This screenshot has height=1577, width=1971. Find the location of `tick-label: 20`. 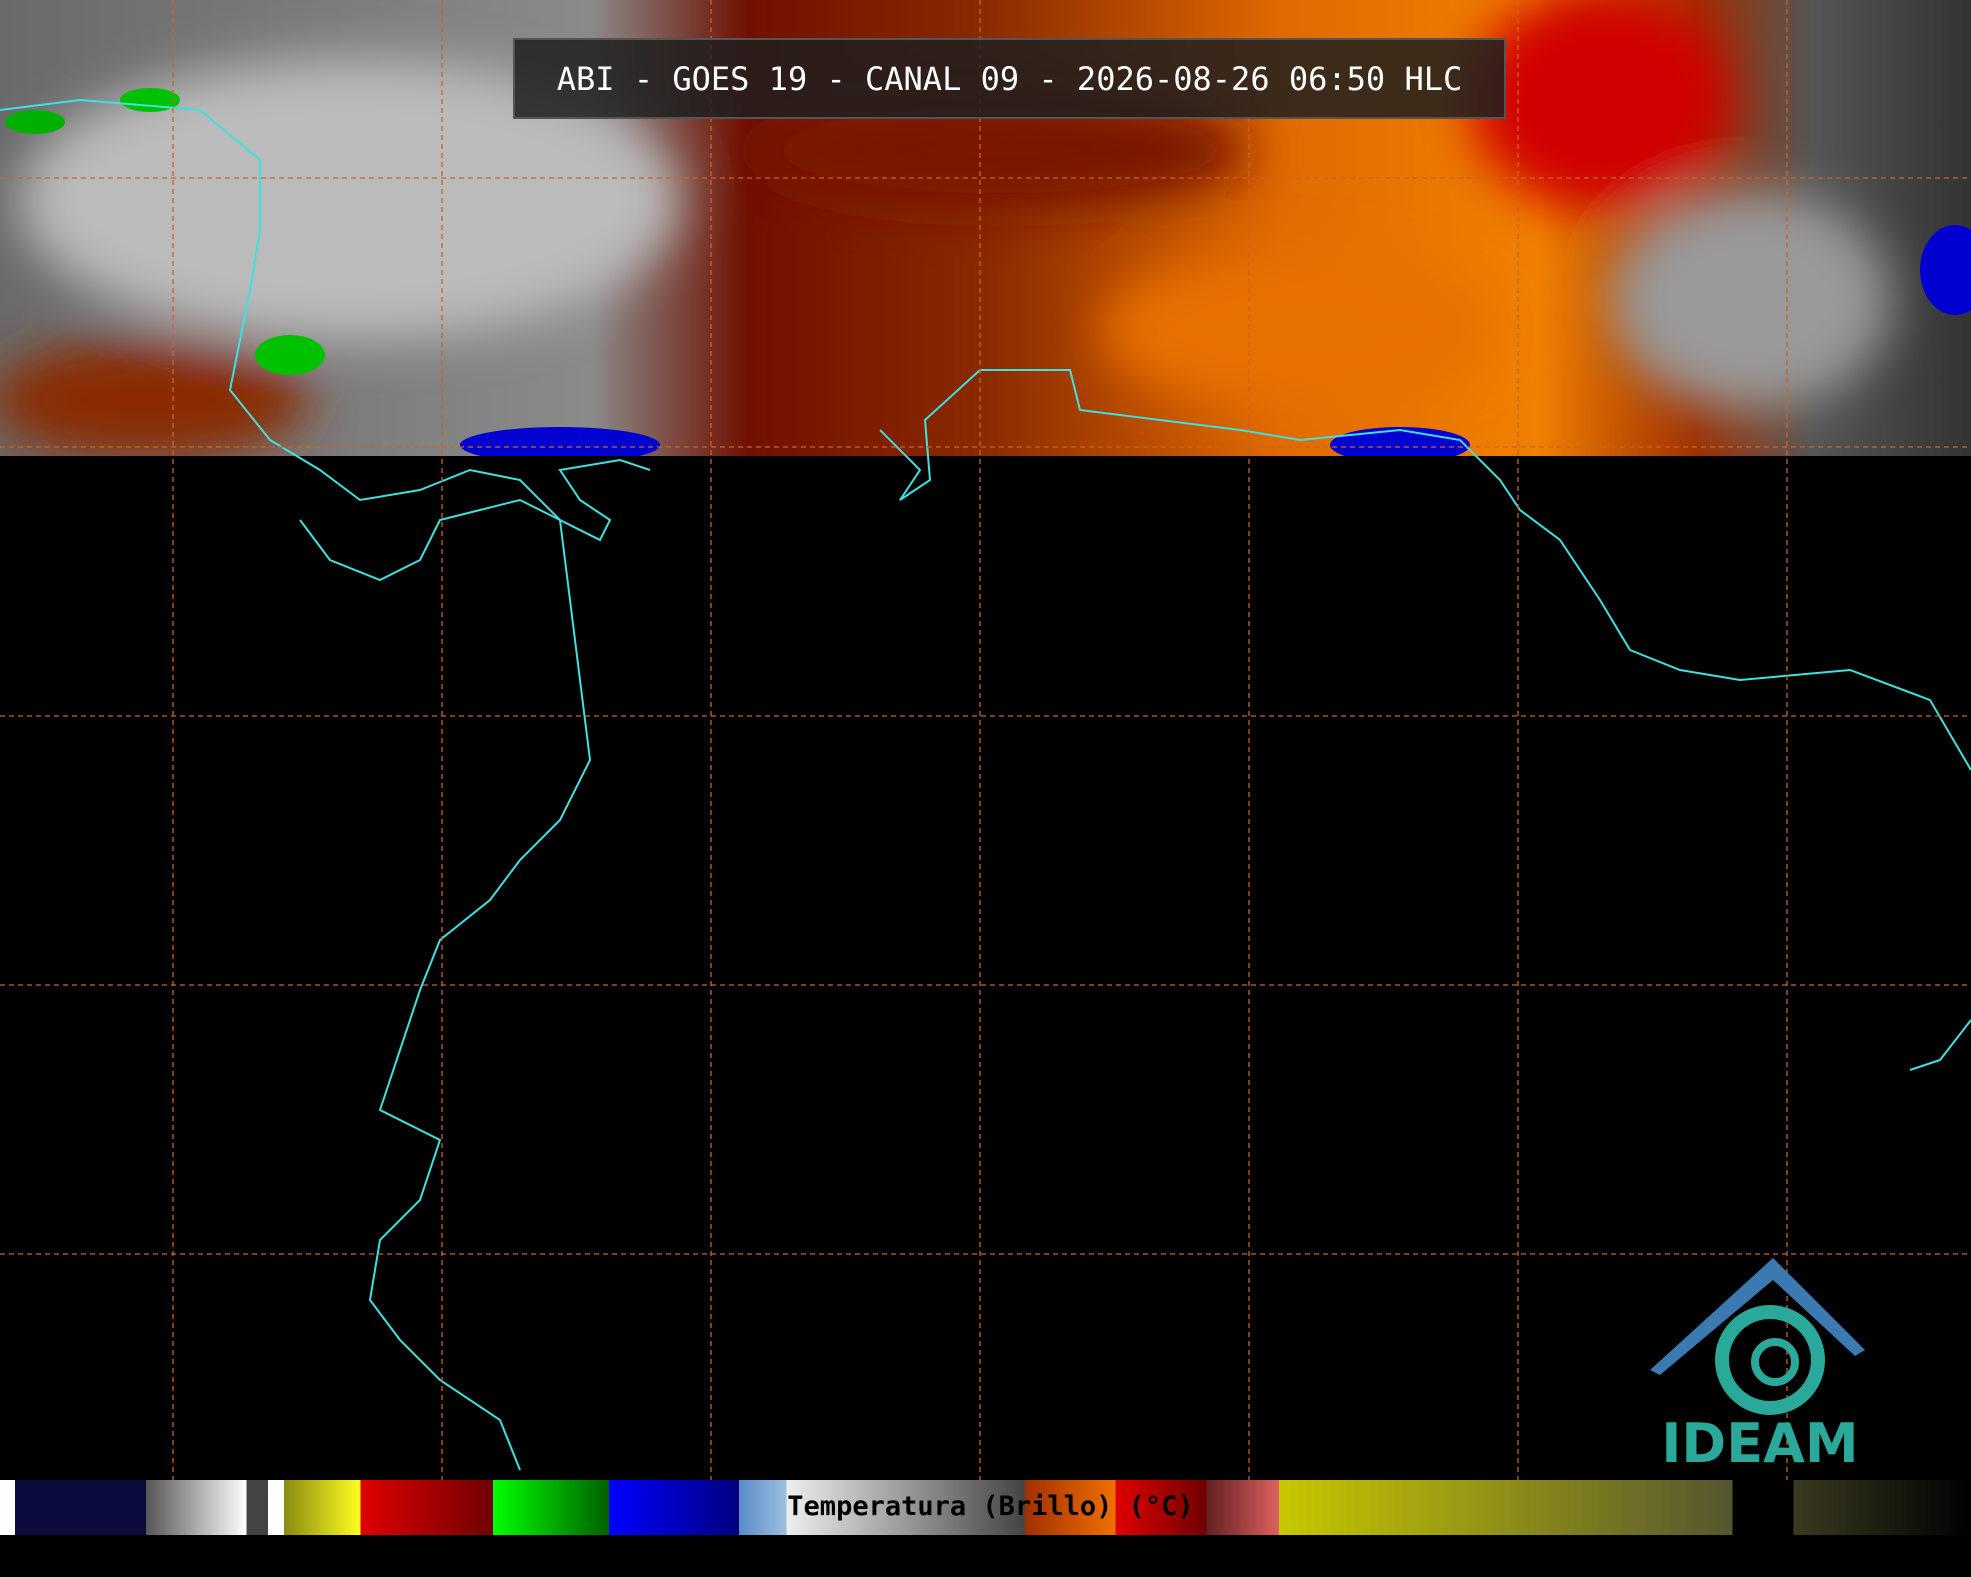

tick-label: 20 is located at coordinates (1539, 1564).